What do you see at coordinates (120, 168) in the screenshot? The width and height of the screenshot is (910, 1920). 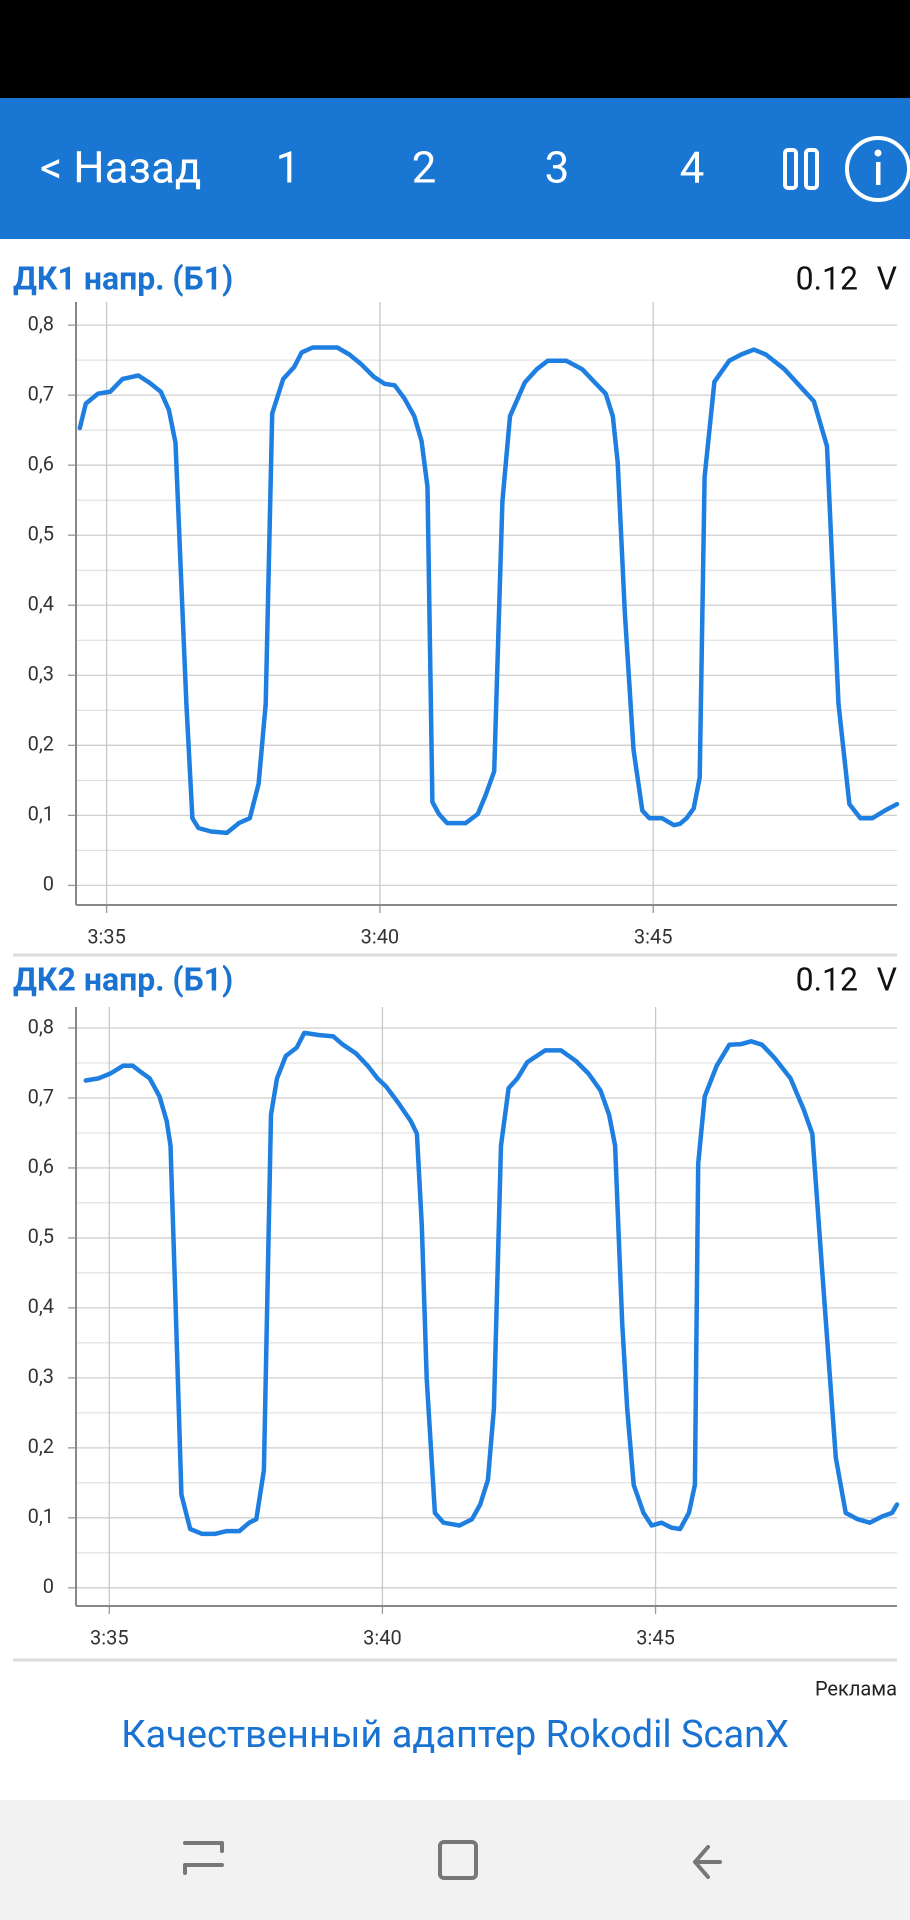 I see `back-button: < Назад` at bounding box center [120, 168].